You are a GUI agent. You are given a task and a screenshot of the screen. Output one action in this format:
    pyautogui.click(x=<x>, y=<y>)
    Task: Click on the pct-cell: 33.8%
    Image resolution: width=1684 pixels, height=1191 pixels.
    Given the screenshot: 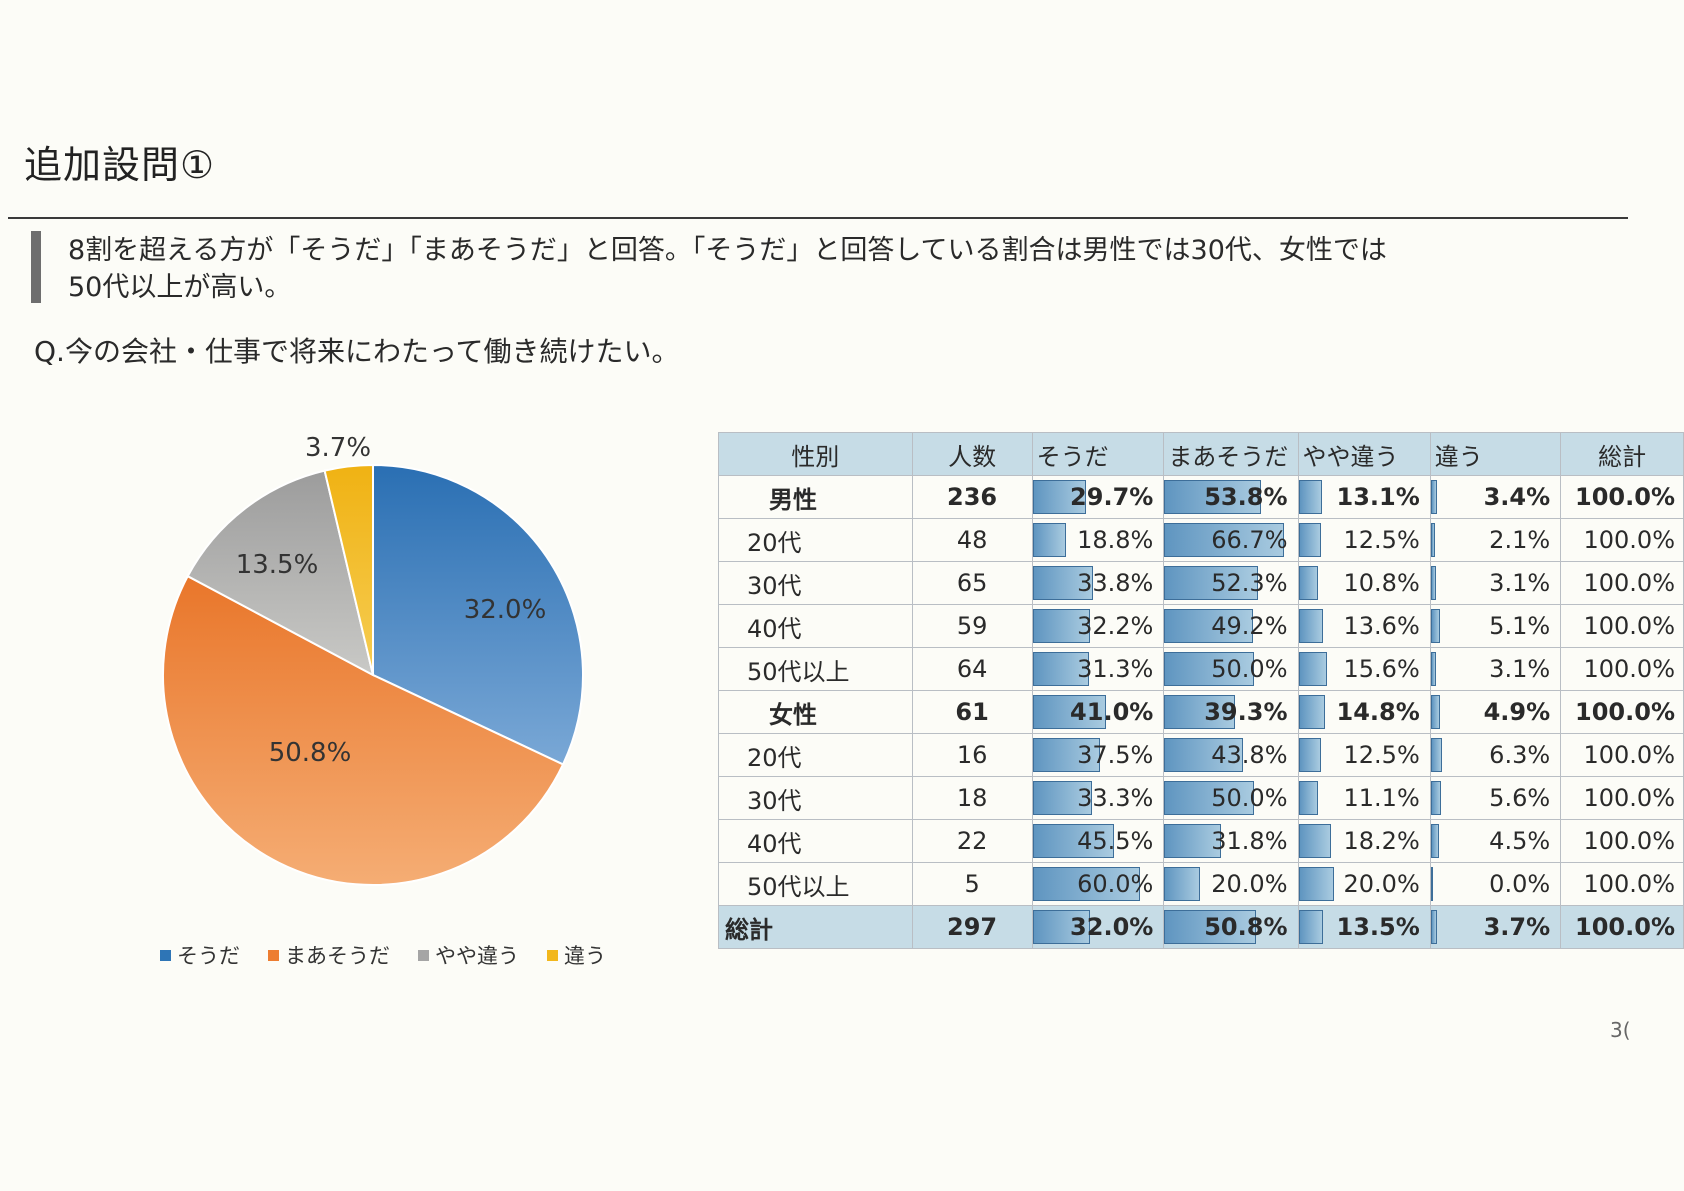 What is the action you would take?
    pyautogui.click(x=1098, y=583)
    